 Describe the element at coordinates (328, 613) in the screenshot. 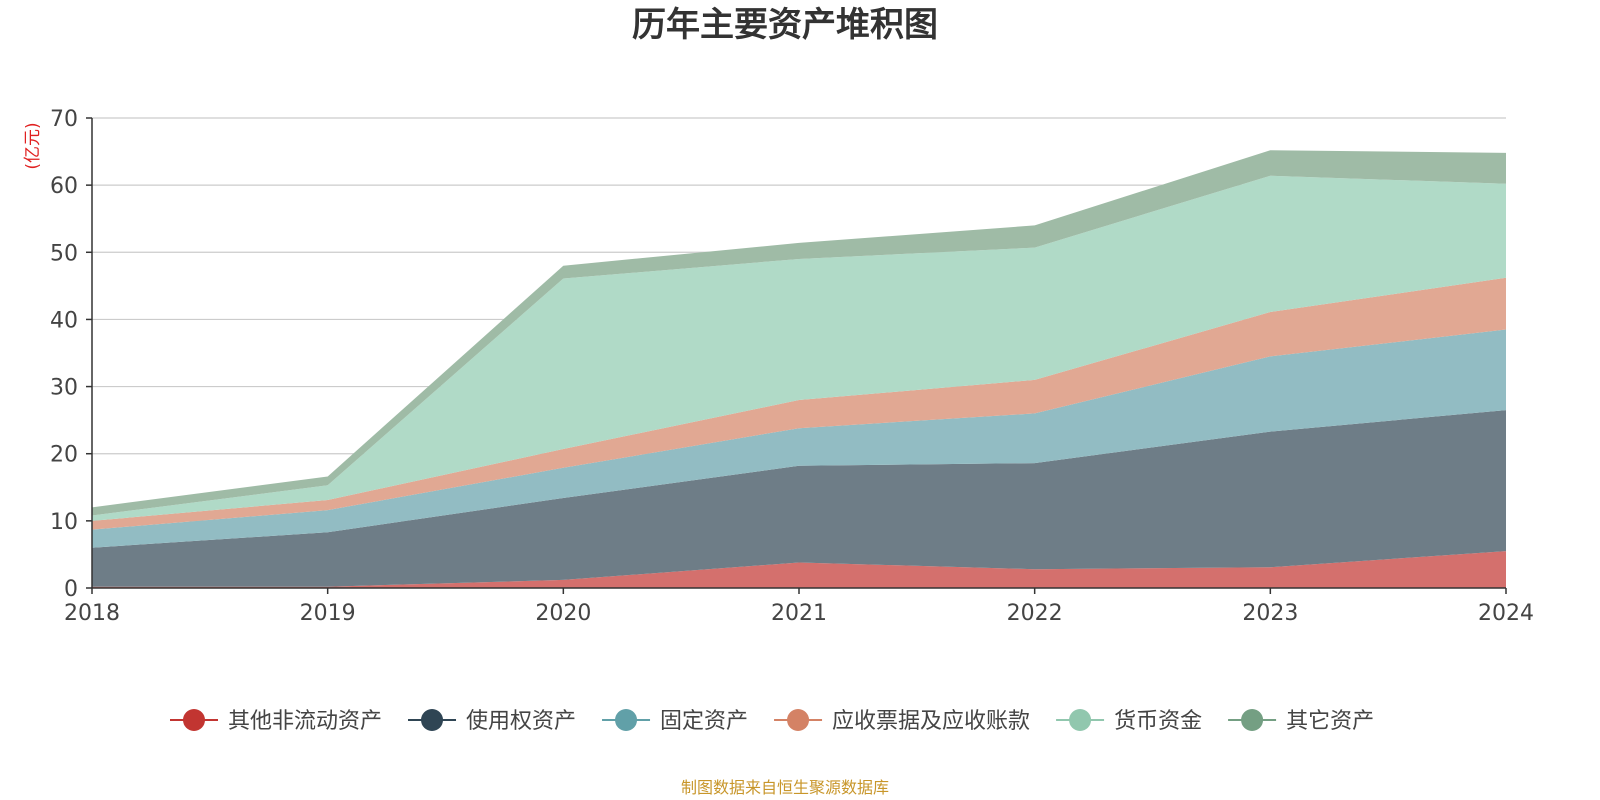

I see `x-tick-label: 2019` at that location.